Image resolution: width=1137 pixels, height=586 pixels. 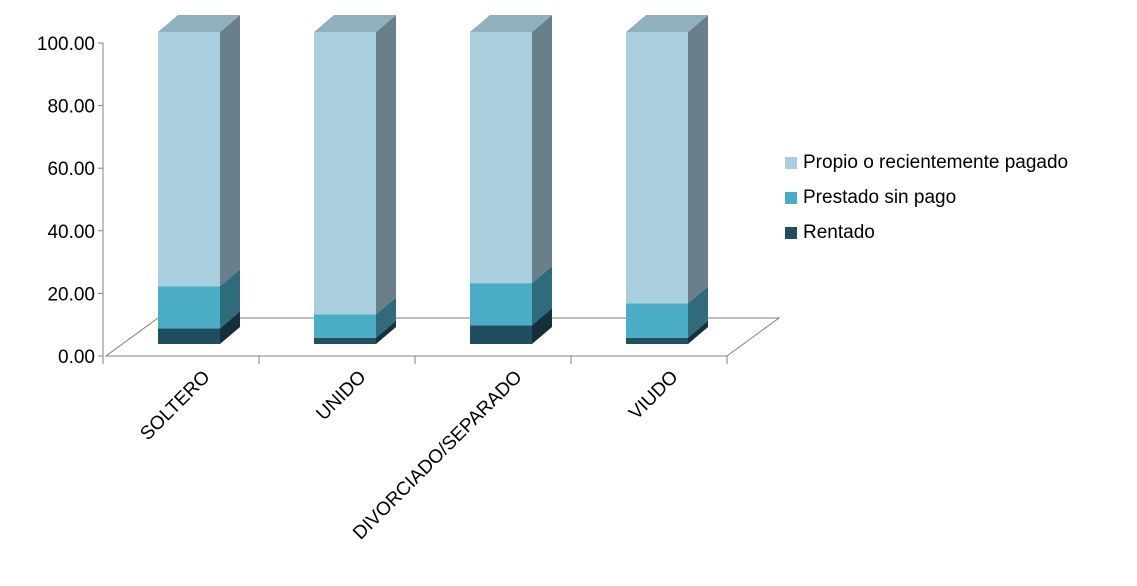 I want to click on floor-plane, so click(x=442, y=337).